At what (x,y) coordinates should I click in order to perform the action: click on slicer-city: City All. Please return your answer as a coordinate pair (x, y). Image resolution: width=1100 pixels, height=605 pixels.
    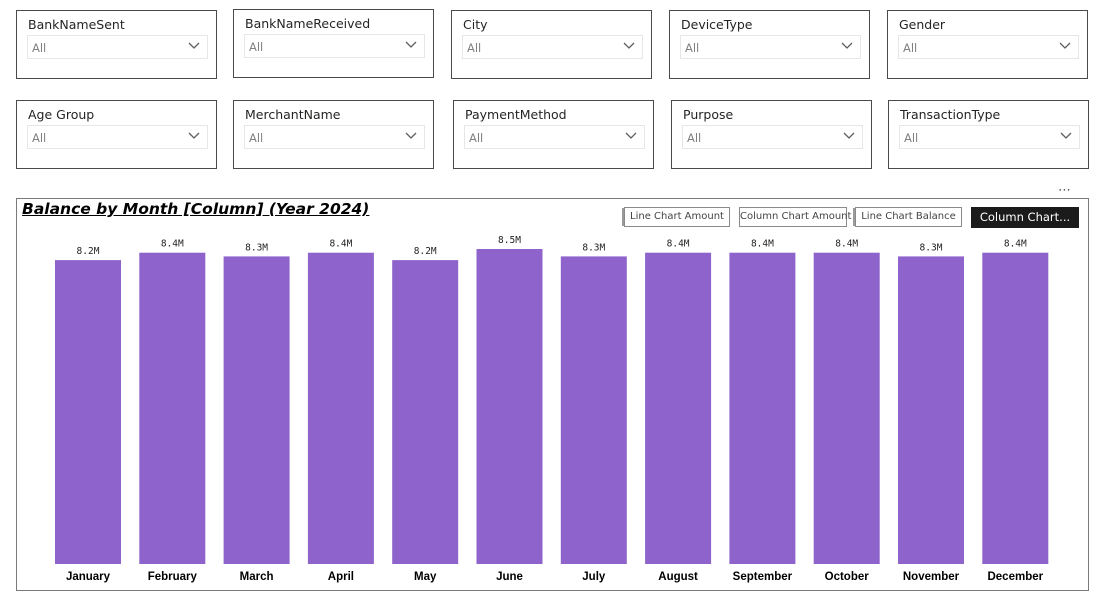
    Looking at the image, I should click on (551, 44).